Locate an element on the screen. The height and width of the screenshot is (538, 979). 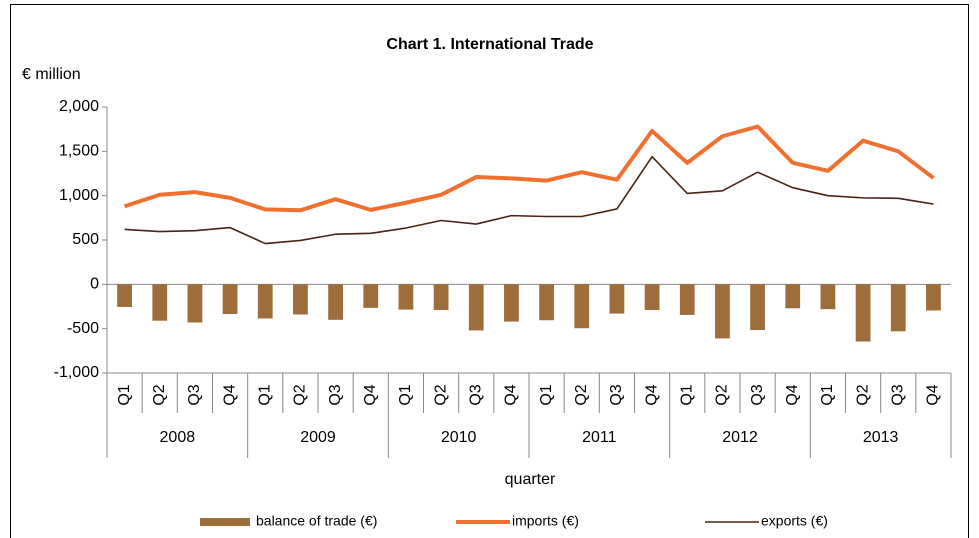
y-tick-label: -500 is located at coordinates (83, 328).